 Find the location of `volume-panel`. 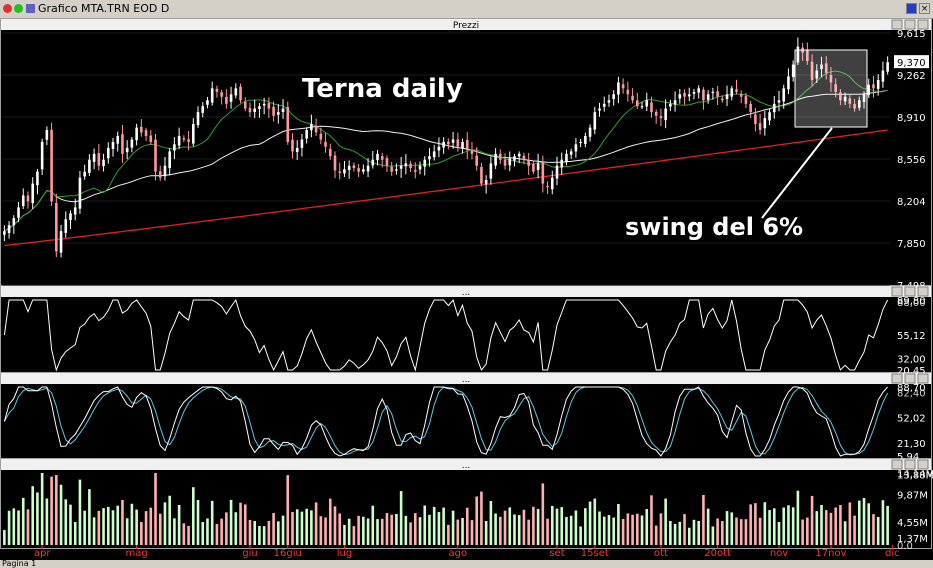

volume-panel is located at coordinates (446, 509).